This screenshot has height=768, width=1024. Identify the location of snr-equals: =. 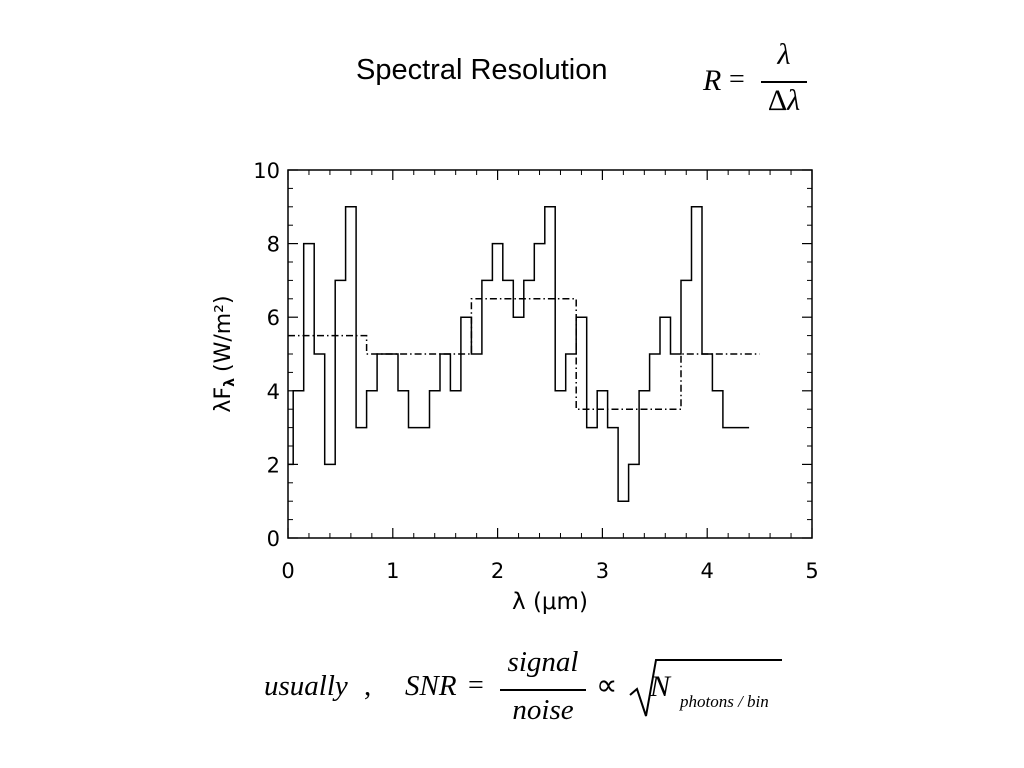
(476, 685).